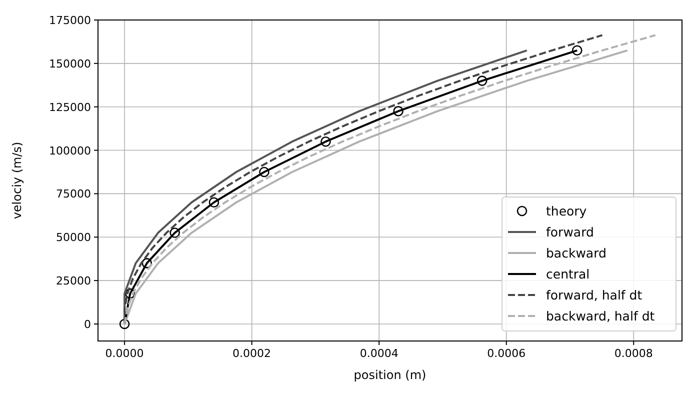  I want to click on y-tick-label: 0, so click(87, 324).